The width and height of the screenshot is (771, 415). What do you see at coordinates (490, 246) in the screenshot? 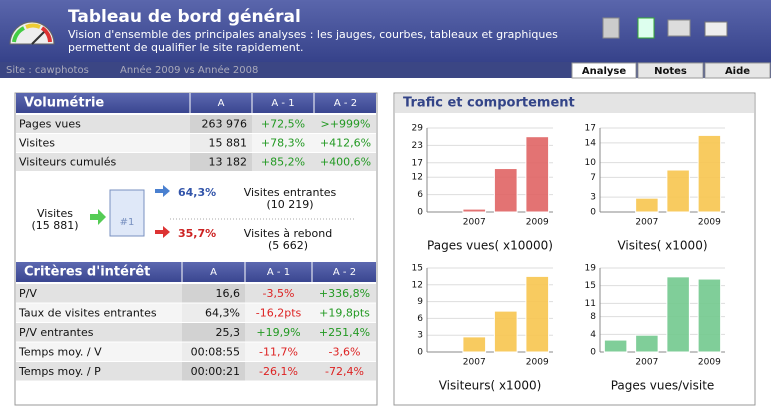
I see `chart-title: Pages vues( x10000)` at bounding box center [490, 246].